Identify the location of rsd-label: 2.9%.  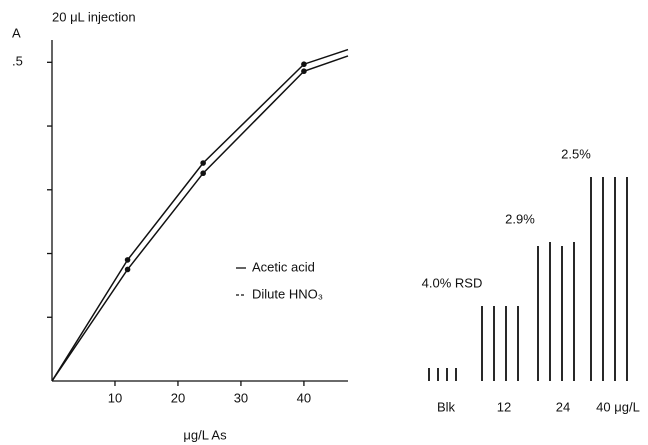
(520, 218).